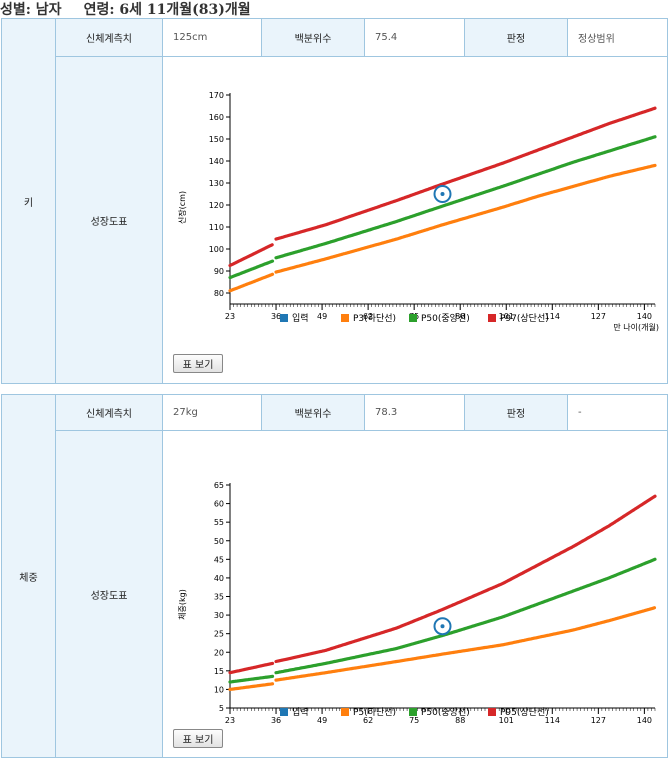 This screenshot has height=762, width=671. Describe the element at coordinates (29, 201) in the screenshot. I see `height-row-label: 키` at that location.